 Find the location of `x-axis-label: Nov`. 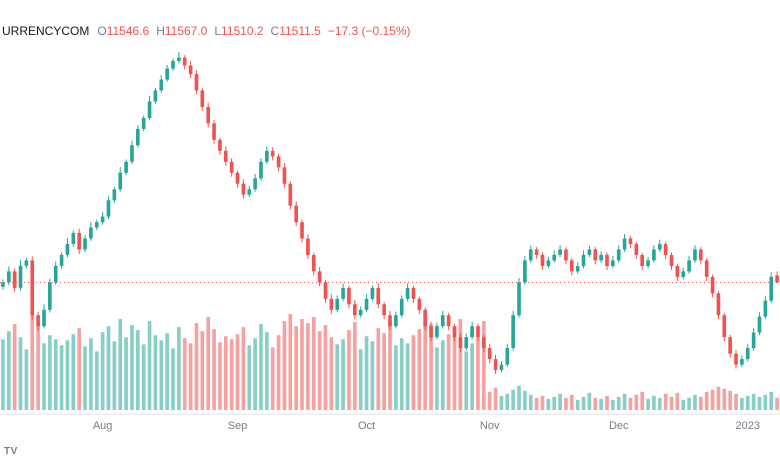

x-axis-label: Nov is located at coordinates (490, 426).